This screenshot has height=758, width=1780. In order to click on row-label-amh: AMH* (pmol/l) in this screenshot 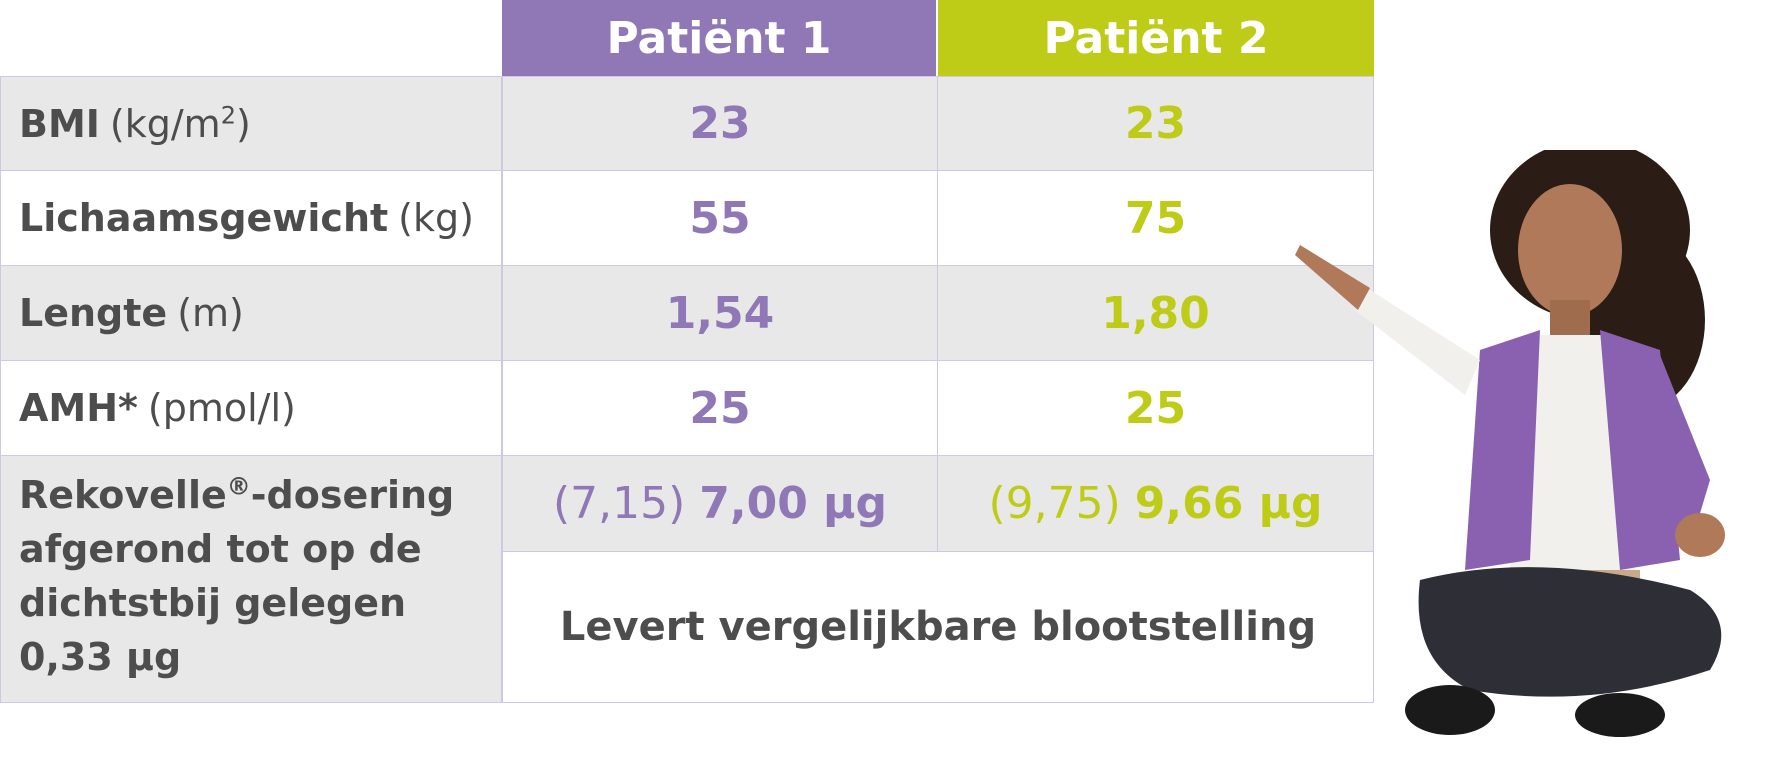, I will do `click(251, 408)`.